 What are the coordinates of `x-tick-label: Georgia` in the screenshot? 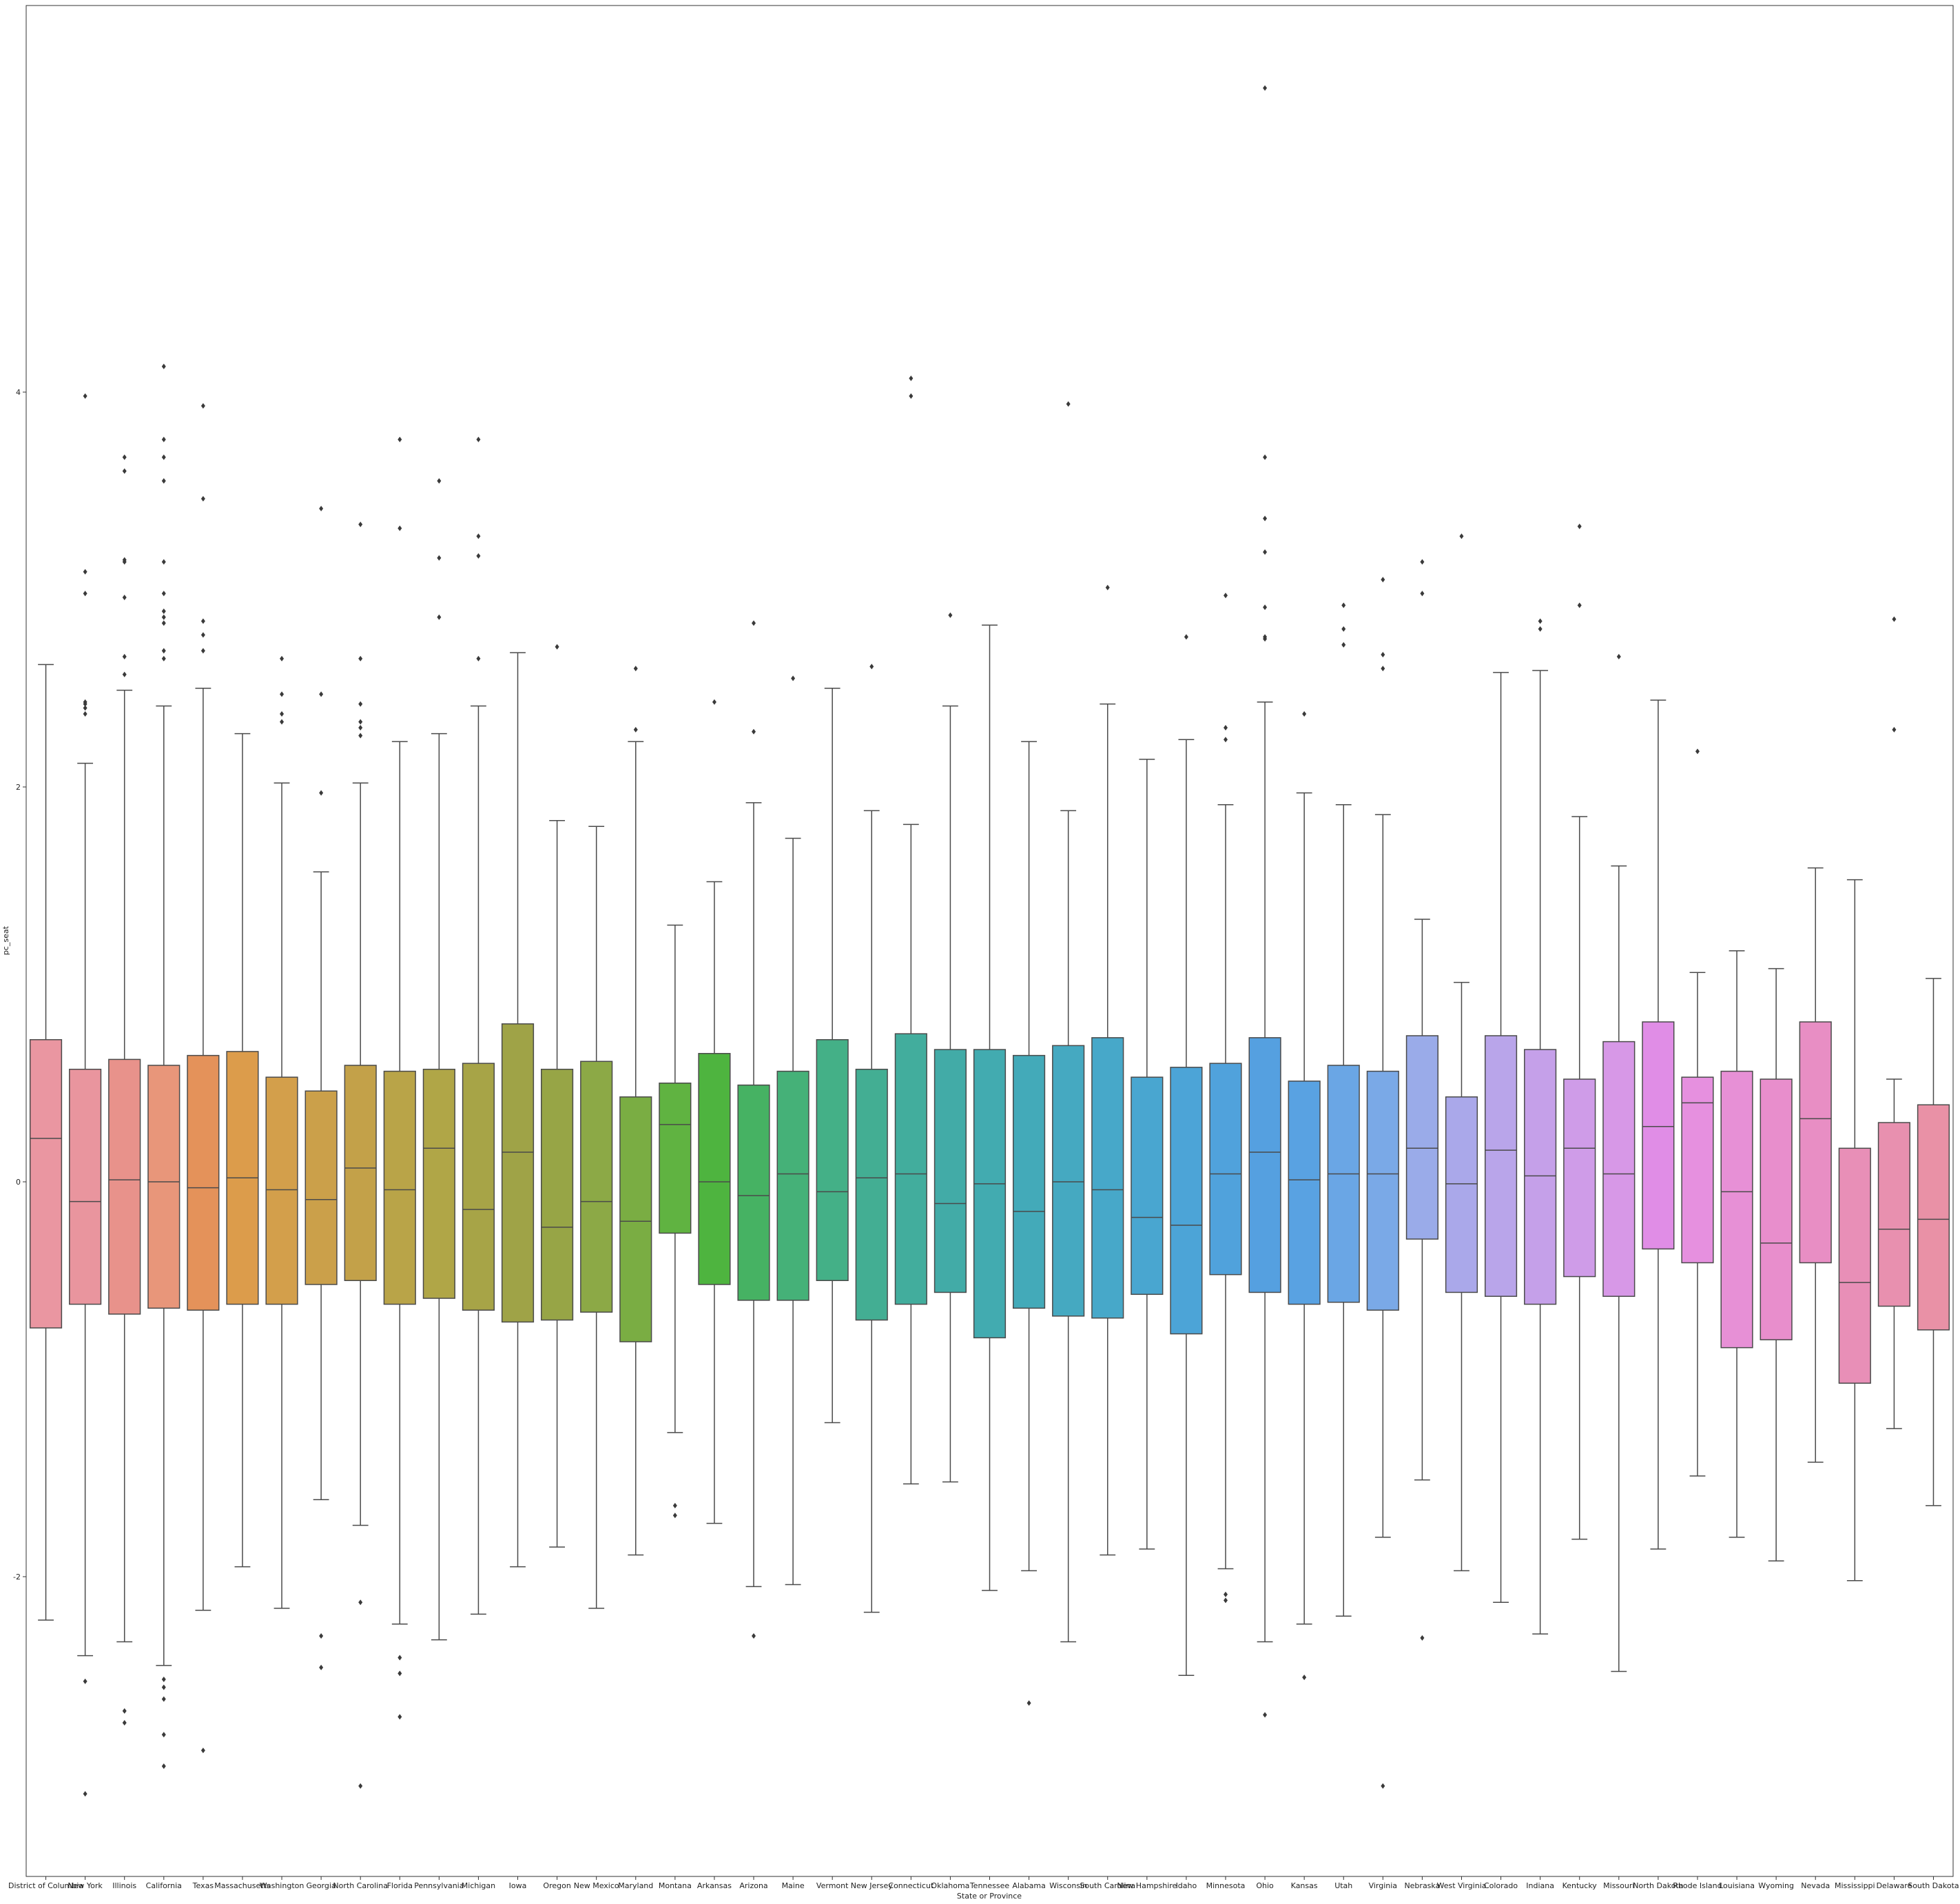 It's located at (321, 1885).